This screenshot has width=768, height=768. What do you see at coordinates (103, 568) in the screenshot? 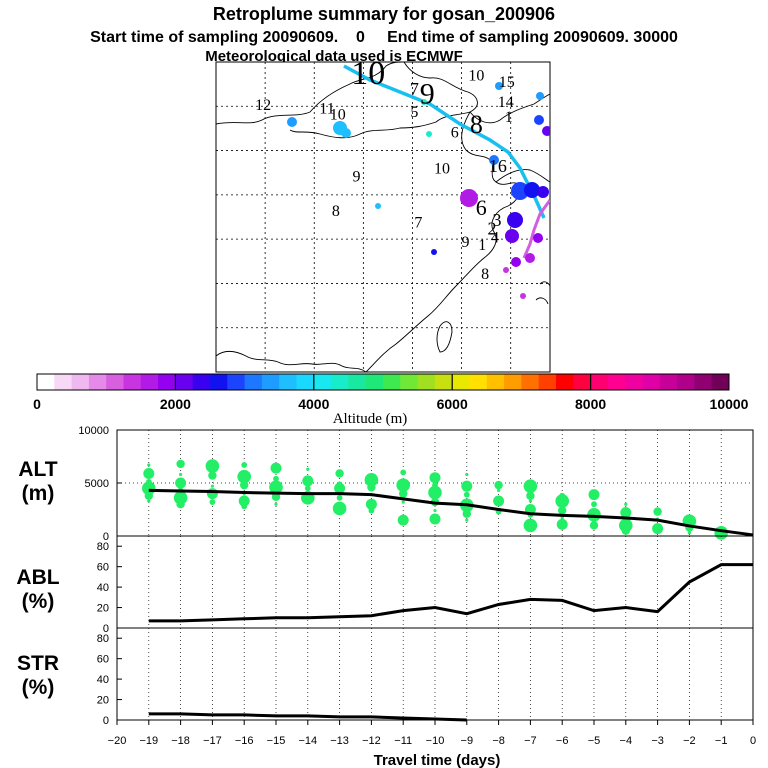
I see `y-tick-label: 60` at bounding box center [103, 568].